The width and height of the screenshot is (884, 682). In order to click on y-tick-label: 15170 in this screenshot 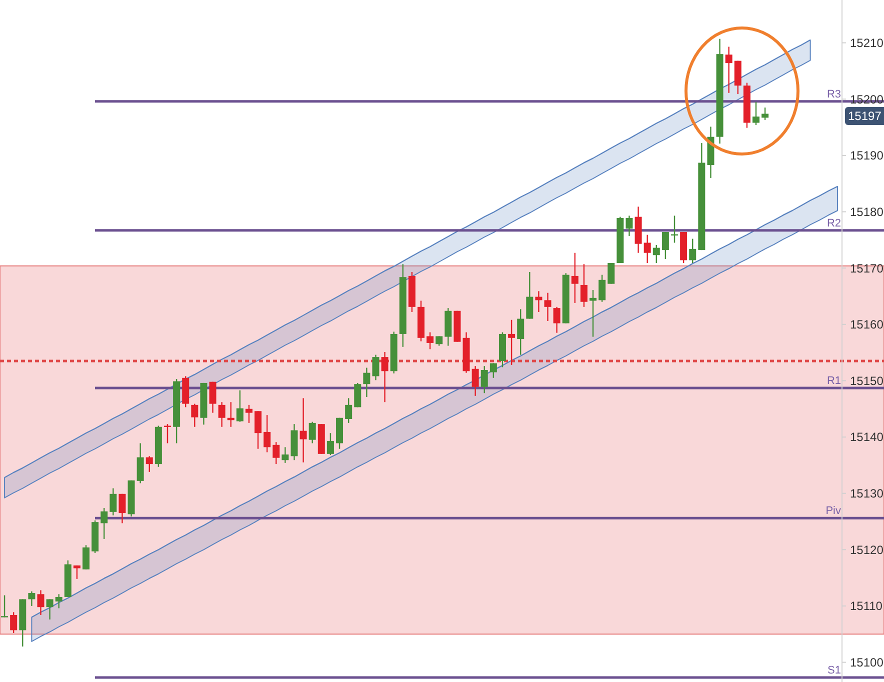, I will do `click(867, 268)`.